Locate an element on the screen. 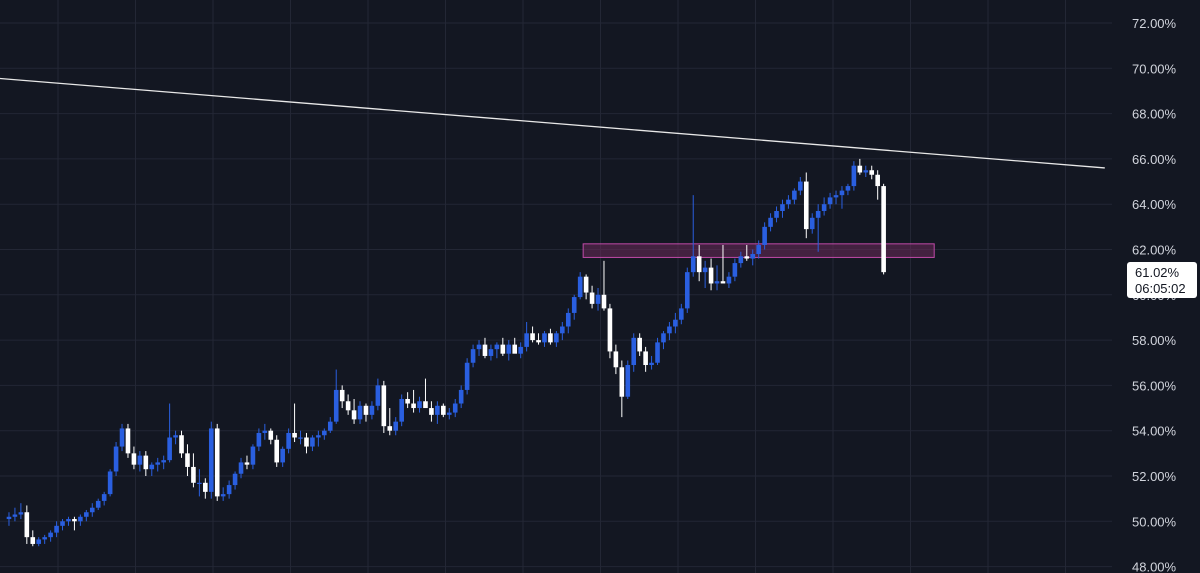  y-tick-label: 56.00% is located at coordinates (1154, 385).